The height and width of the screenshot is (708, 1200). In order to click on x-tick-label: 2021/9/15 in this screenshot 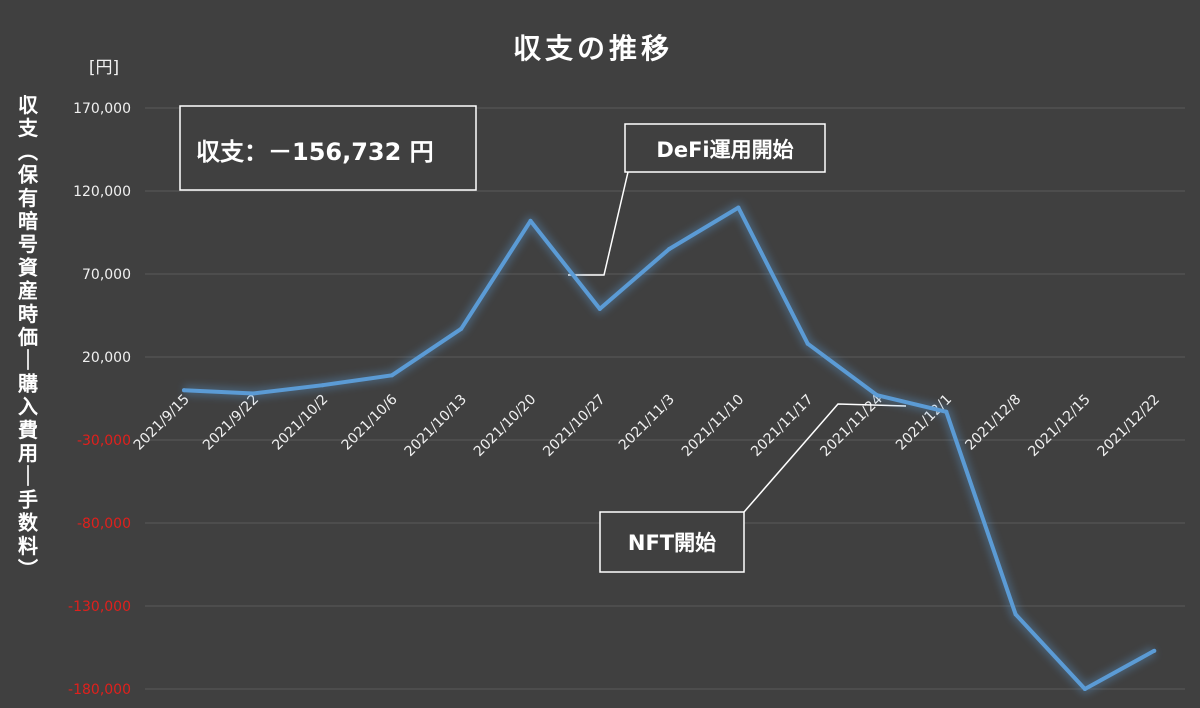, I will do `click(162, 423)`.